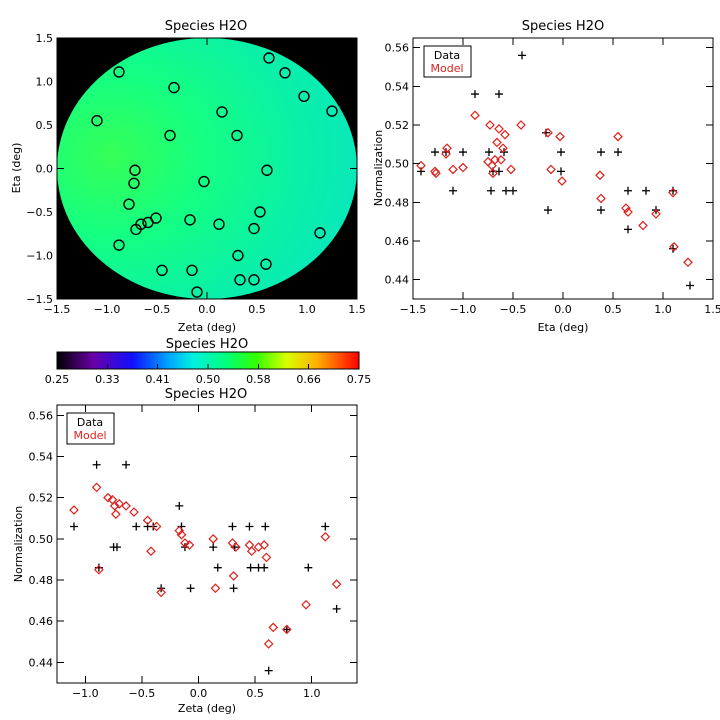 Image resolution: width=720 pixels, height=720 pixels. What do you see at coordinates (39, 256) in the screenshot?
I see `heatmap-y-tick-label: −1.0` at bounding box center [39, 256].